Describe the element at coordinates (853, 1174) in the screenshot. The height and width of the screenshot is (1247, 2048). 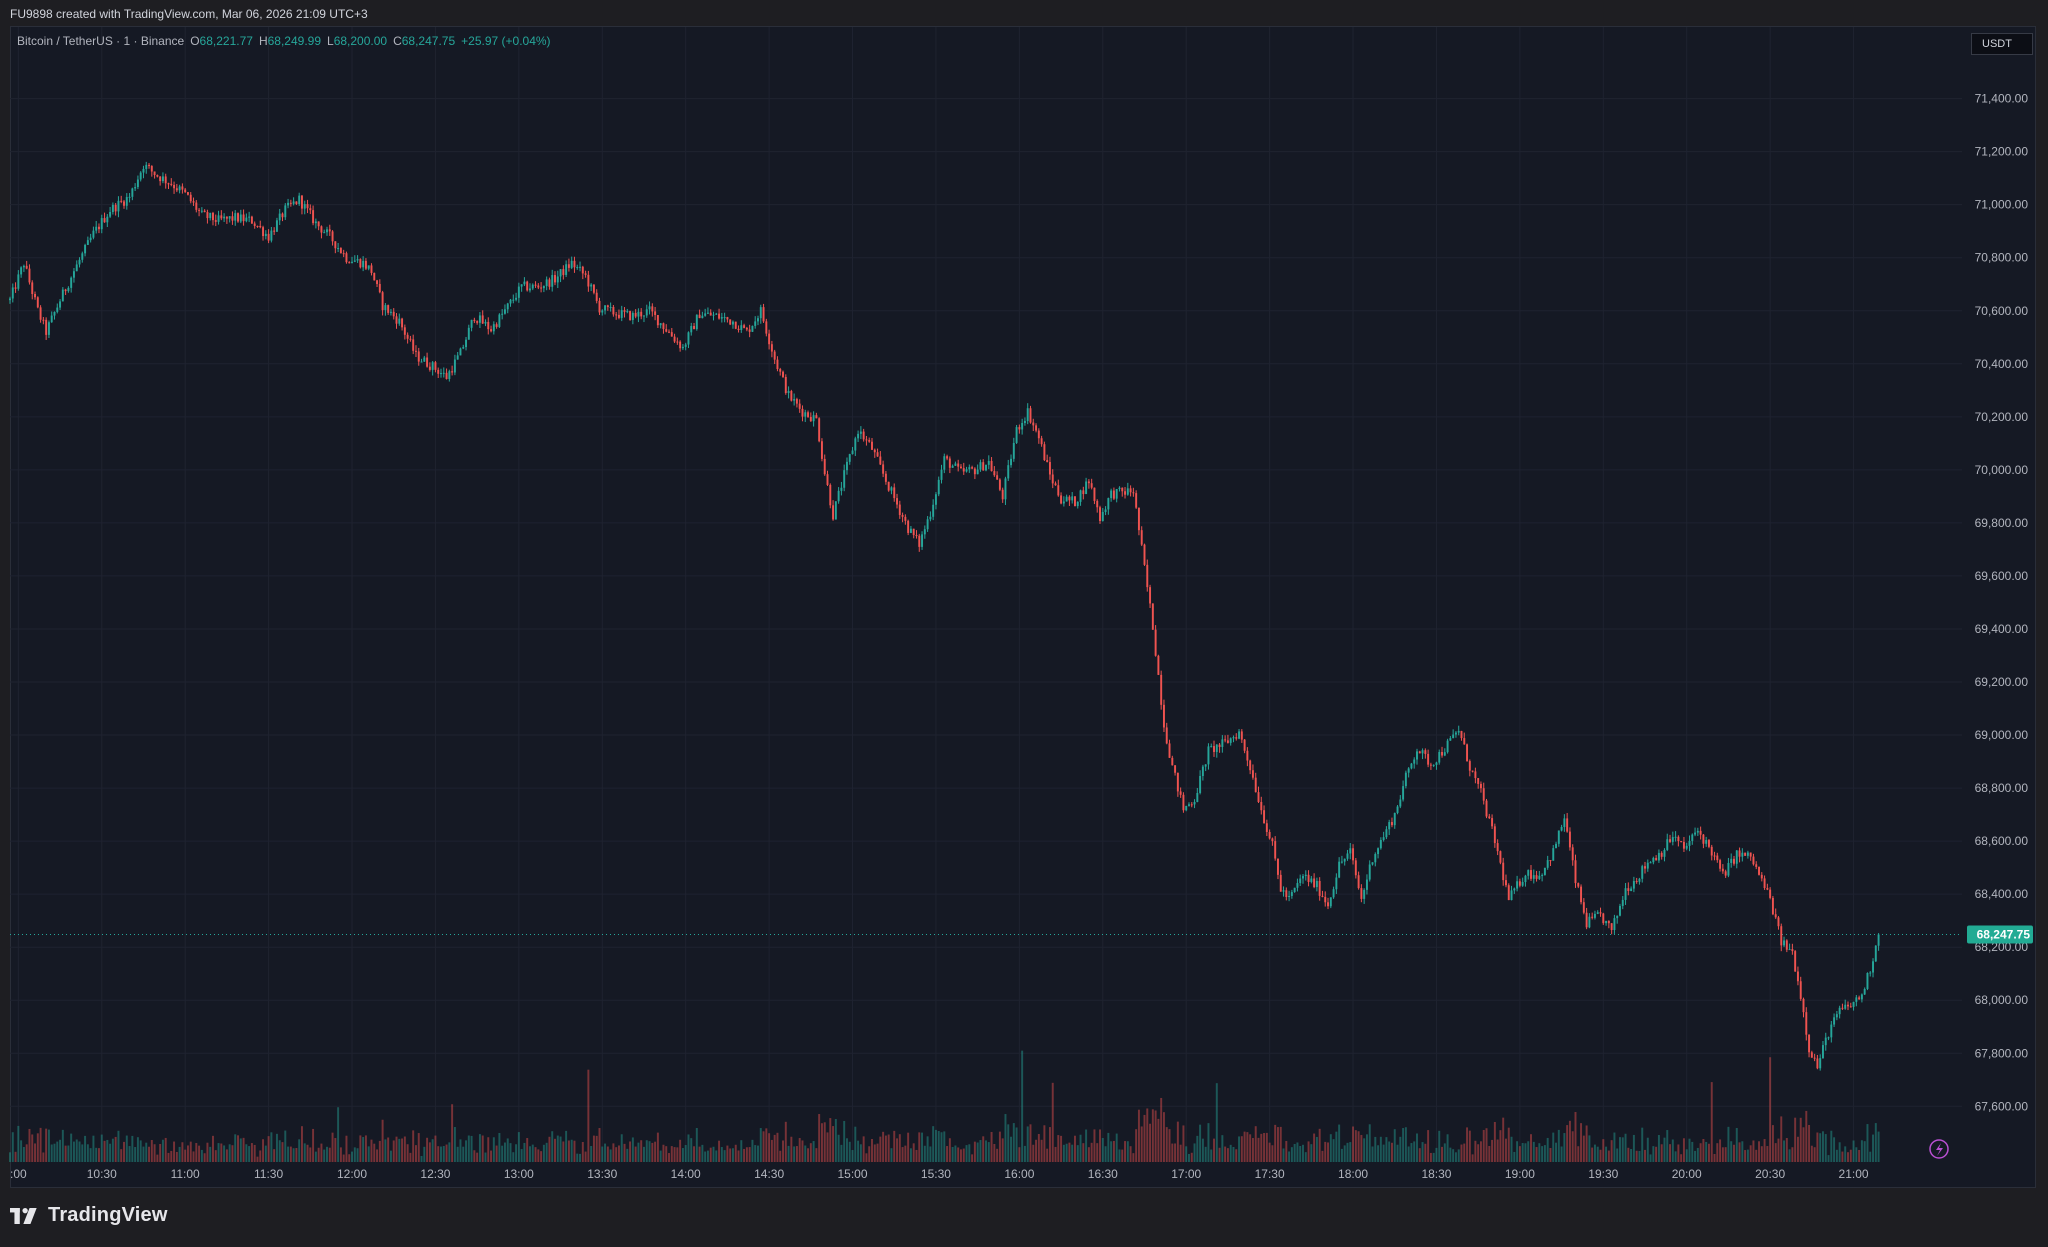
I see `time-tick-label: 15:00` at that location.